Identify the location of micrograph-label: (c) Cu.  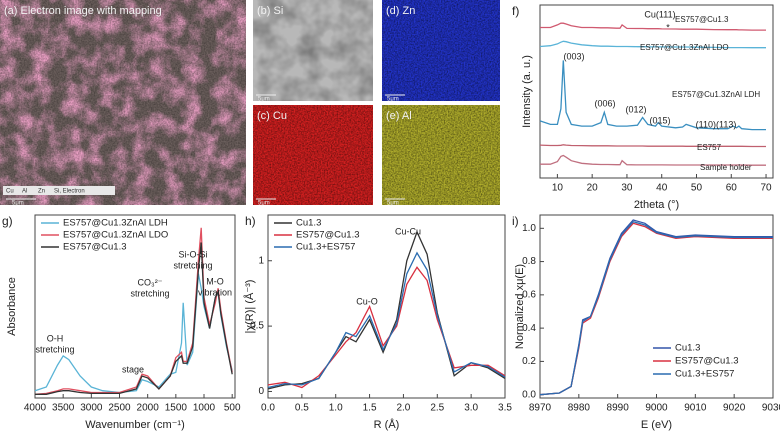
(272, 116).